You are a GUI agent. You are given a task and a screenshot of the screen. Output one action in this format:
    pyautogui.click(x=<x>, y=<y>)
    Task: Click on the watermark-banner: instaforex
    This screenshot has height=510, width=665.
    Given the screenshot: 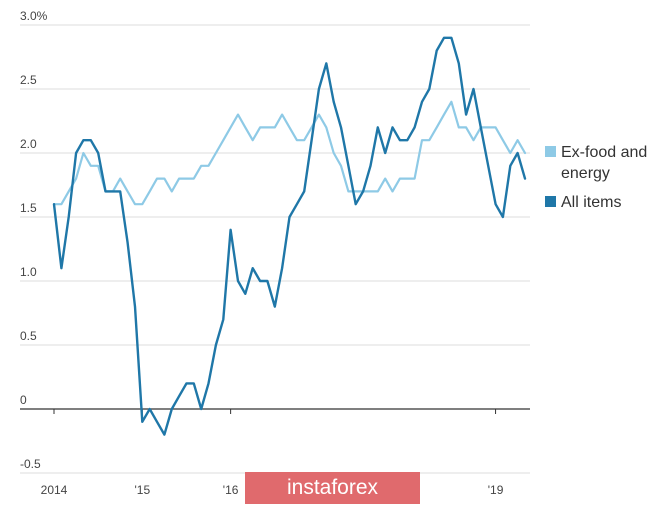 What is the action you would take?
    pyautogui.click(x=332, y=488)
    